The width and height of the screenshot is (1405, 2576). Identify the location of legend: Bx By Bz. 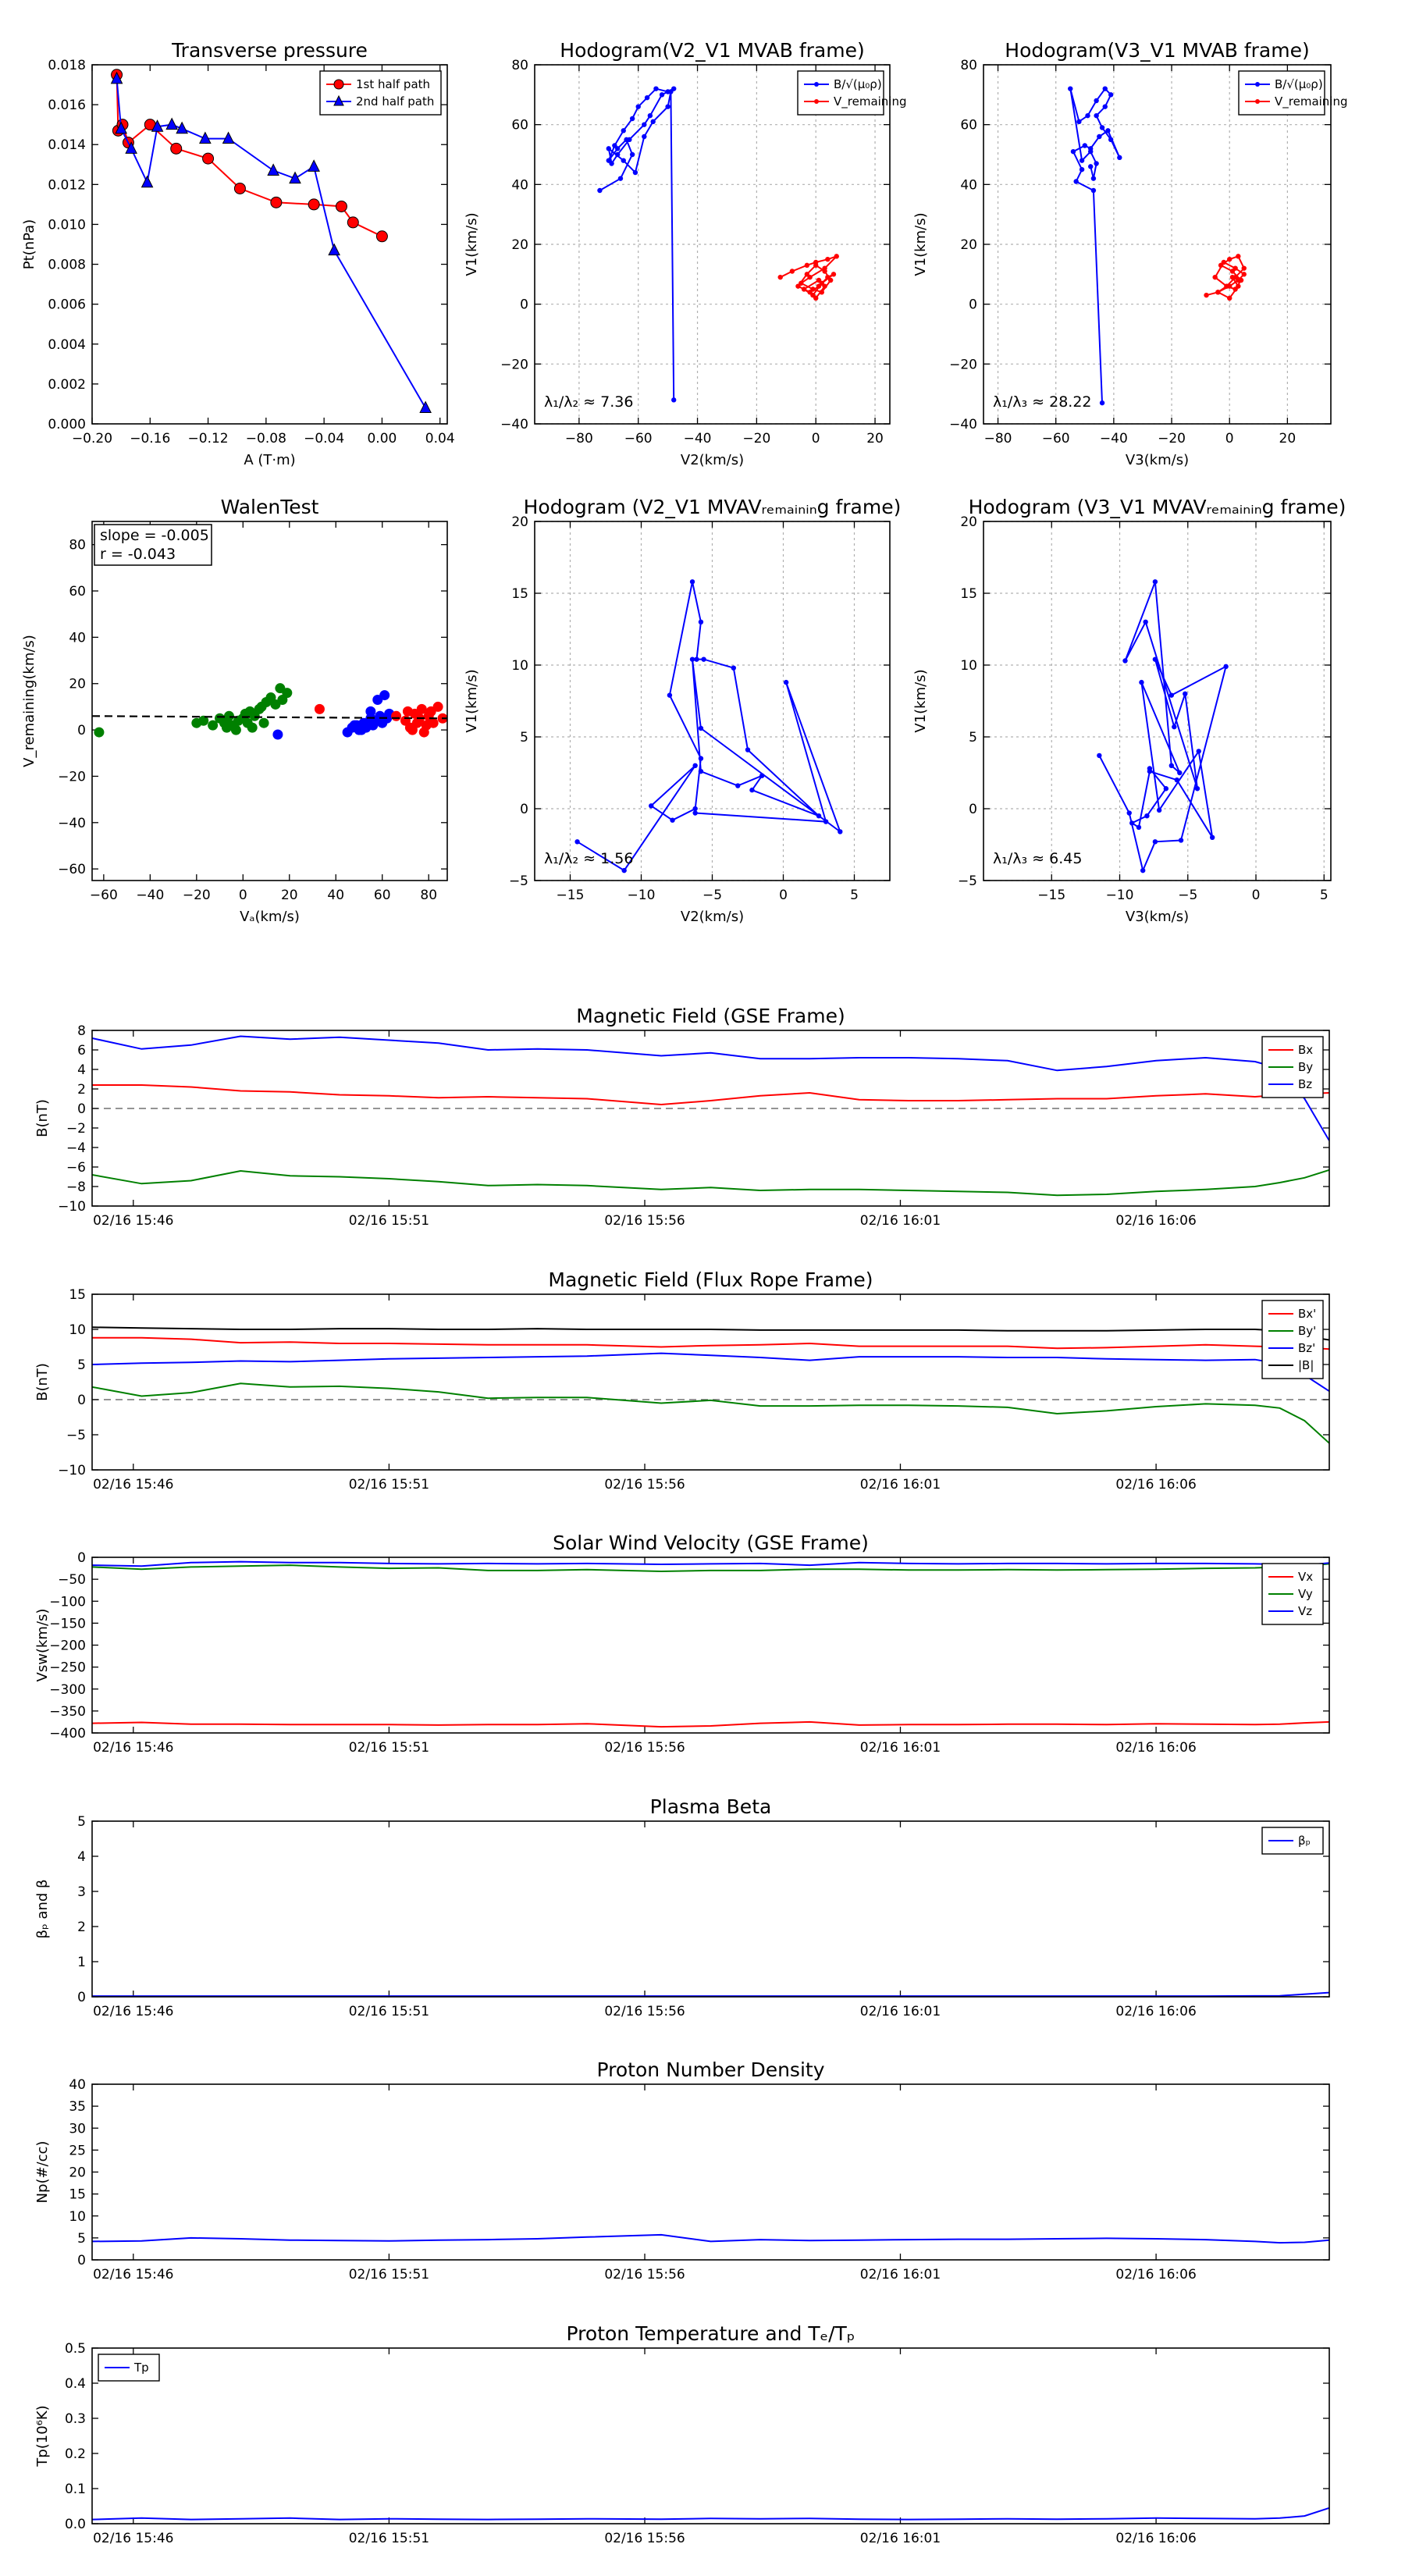
(1292, 1067).